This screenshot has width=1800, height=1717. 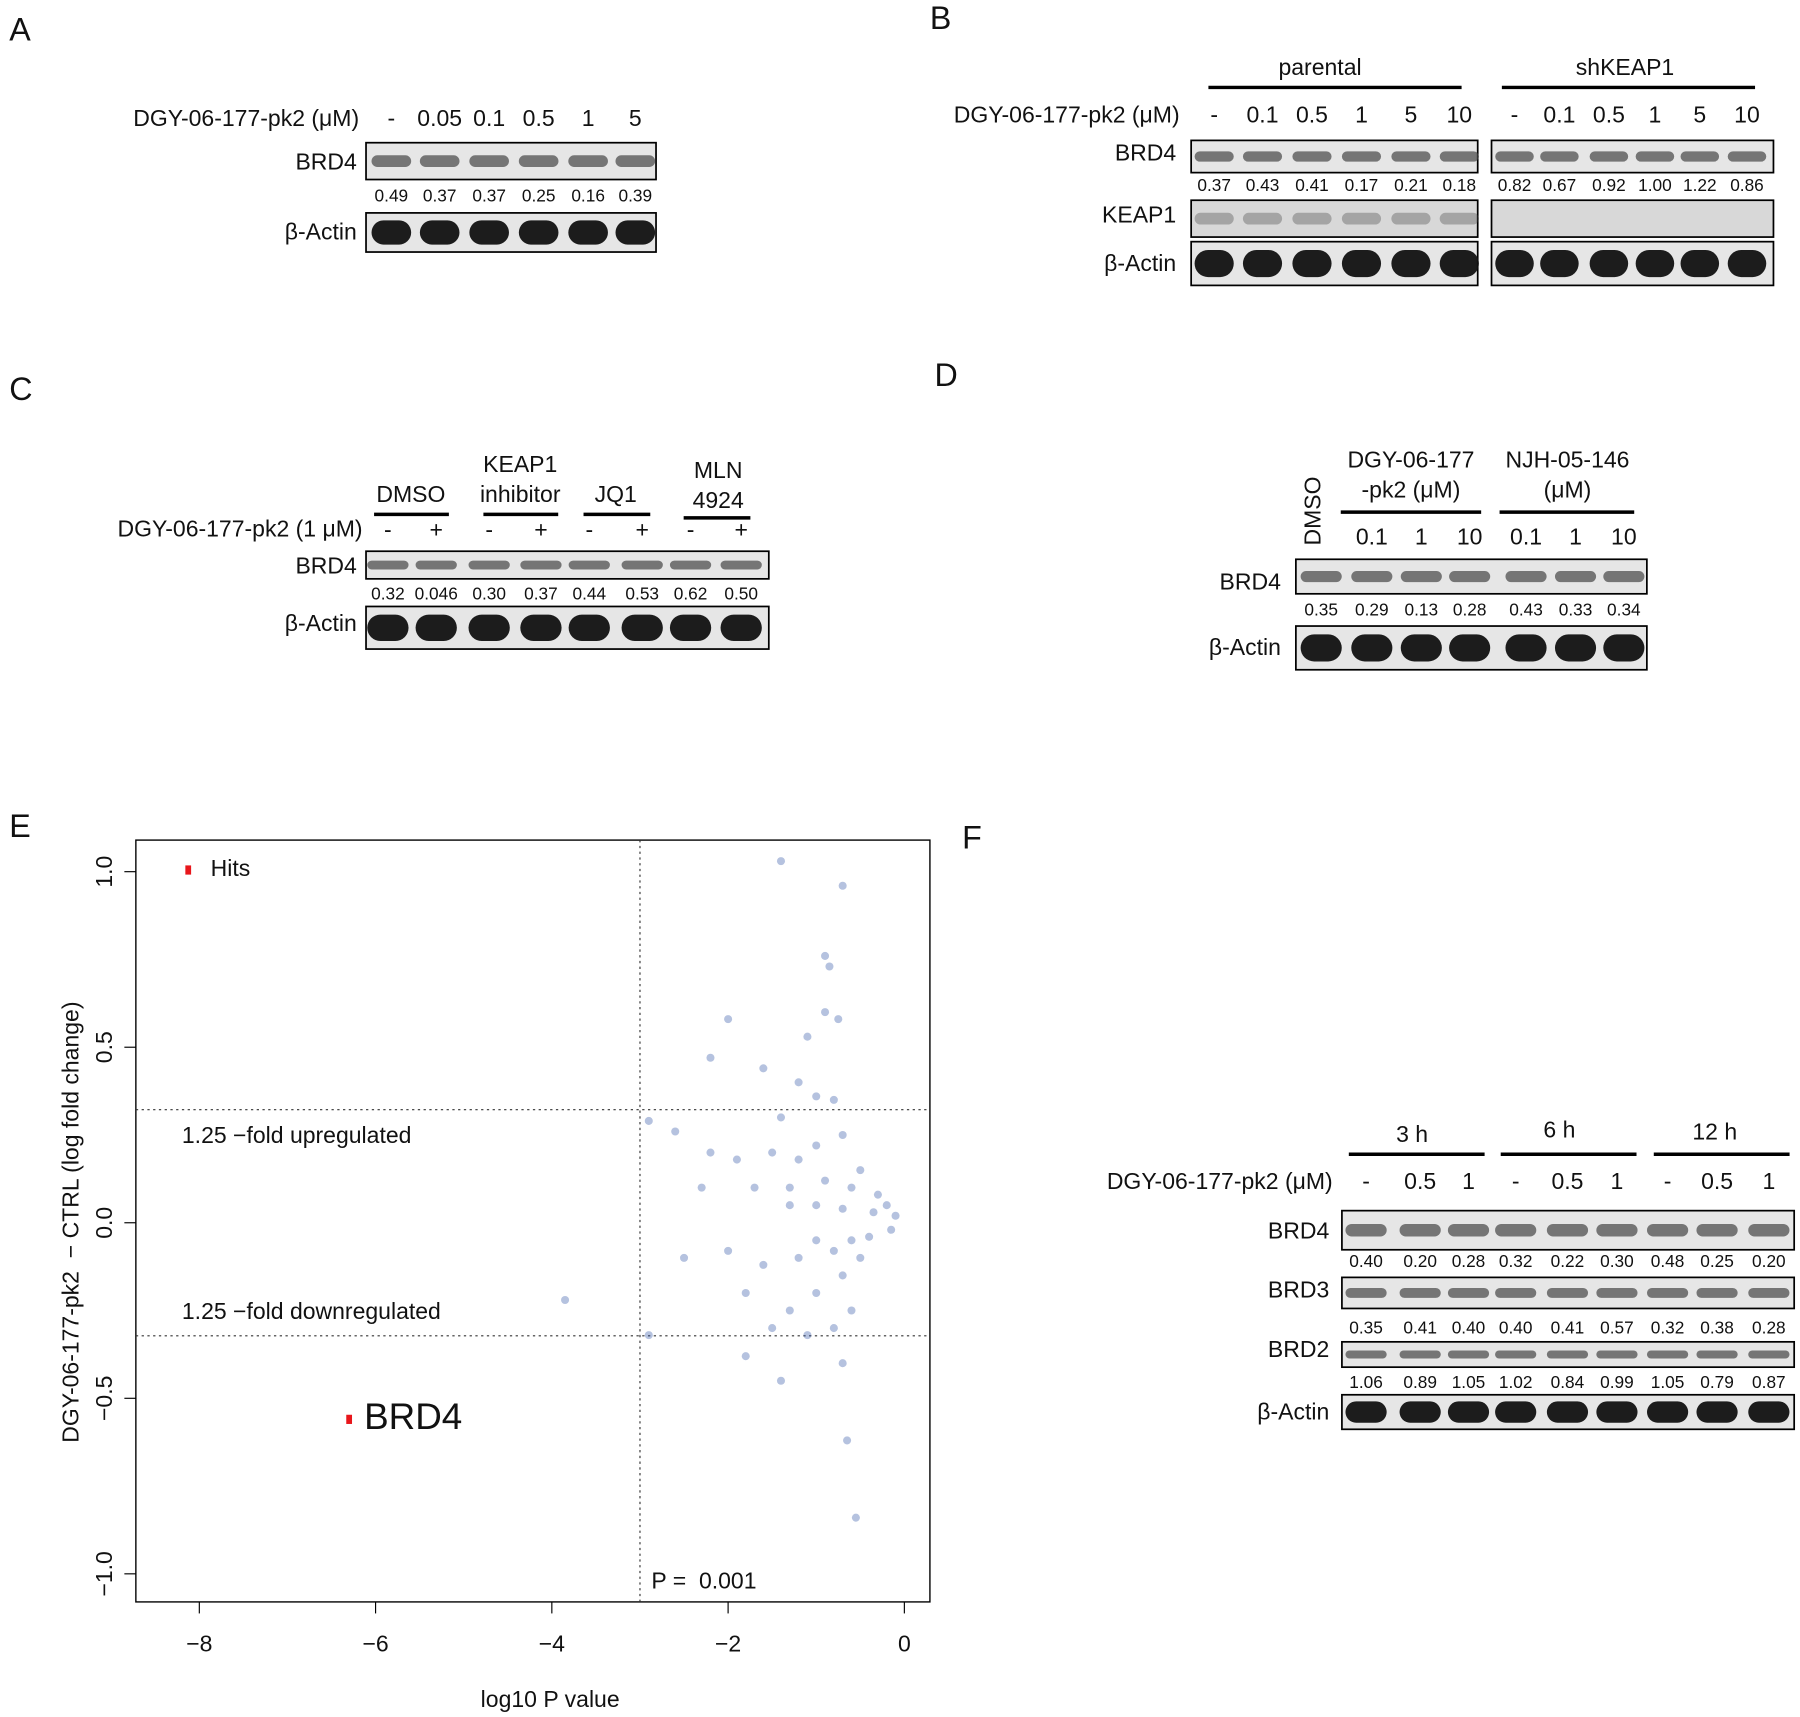 What do you see at coordinates (616, 494) in the screenshot?
I see `group-label: JQ1` at bounding box center [616, 494].